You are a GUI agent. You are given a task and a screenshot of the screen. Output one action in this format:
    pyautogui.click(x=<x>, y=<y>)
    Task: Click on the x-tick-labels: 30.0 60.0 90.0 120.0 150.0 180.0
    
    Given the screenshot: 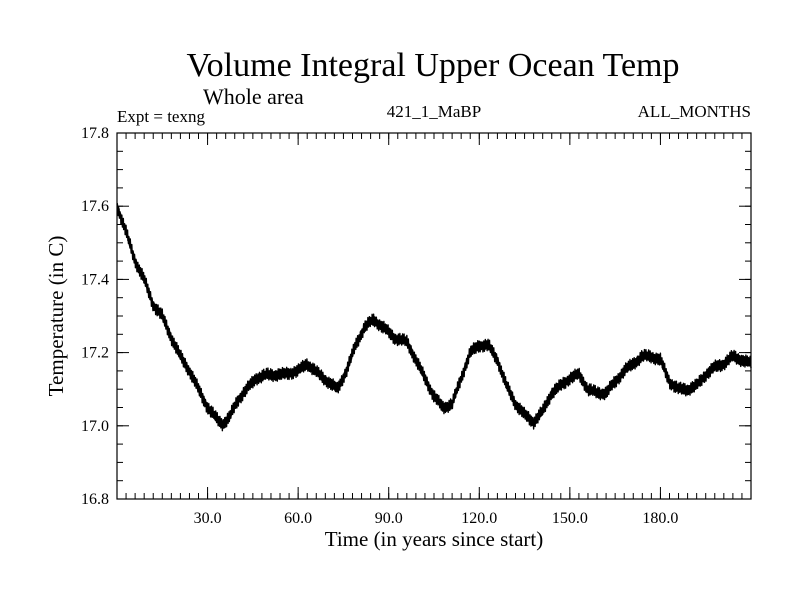 What is the action you would take?
    pyautogui.click(x=436, y=518)
    